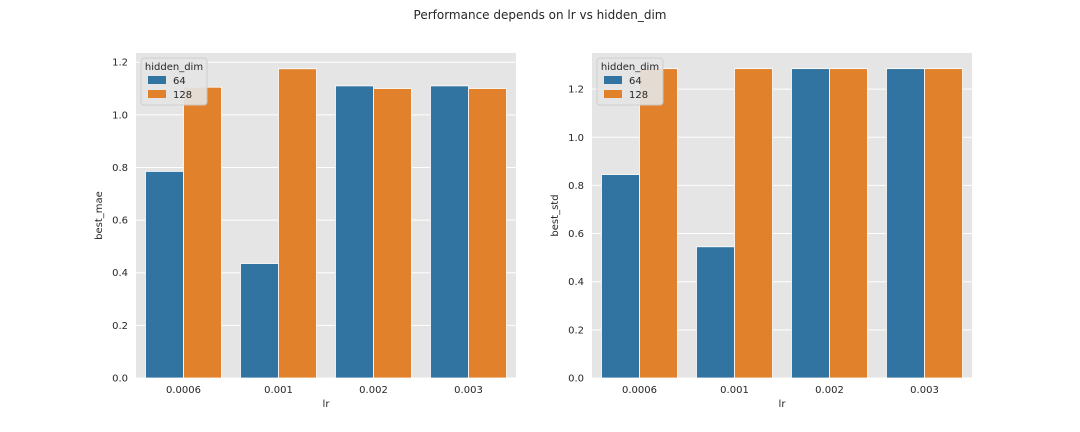  I want to click on y-axis-label: best_mae, so click(99, 215).